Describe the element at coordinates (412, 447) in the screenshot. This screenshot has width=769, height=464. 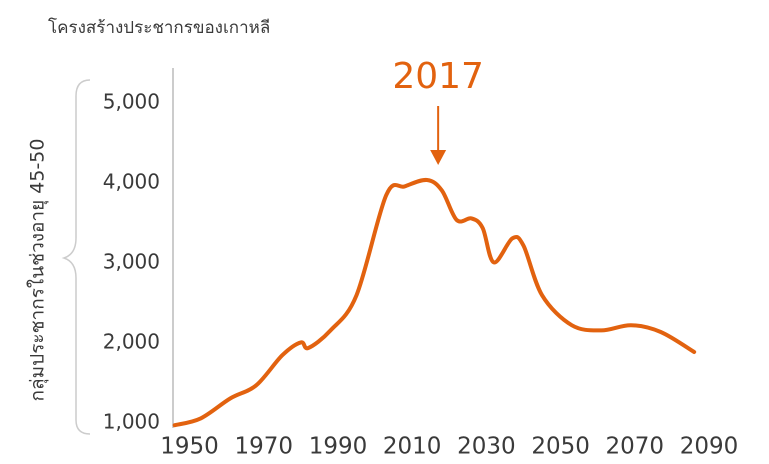
I see `x-tick-label: 2010` at that location.